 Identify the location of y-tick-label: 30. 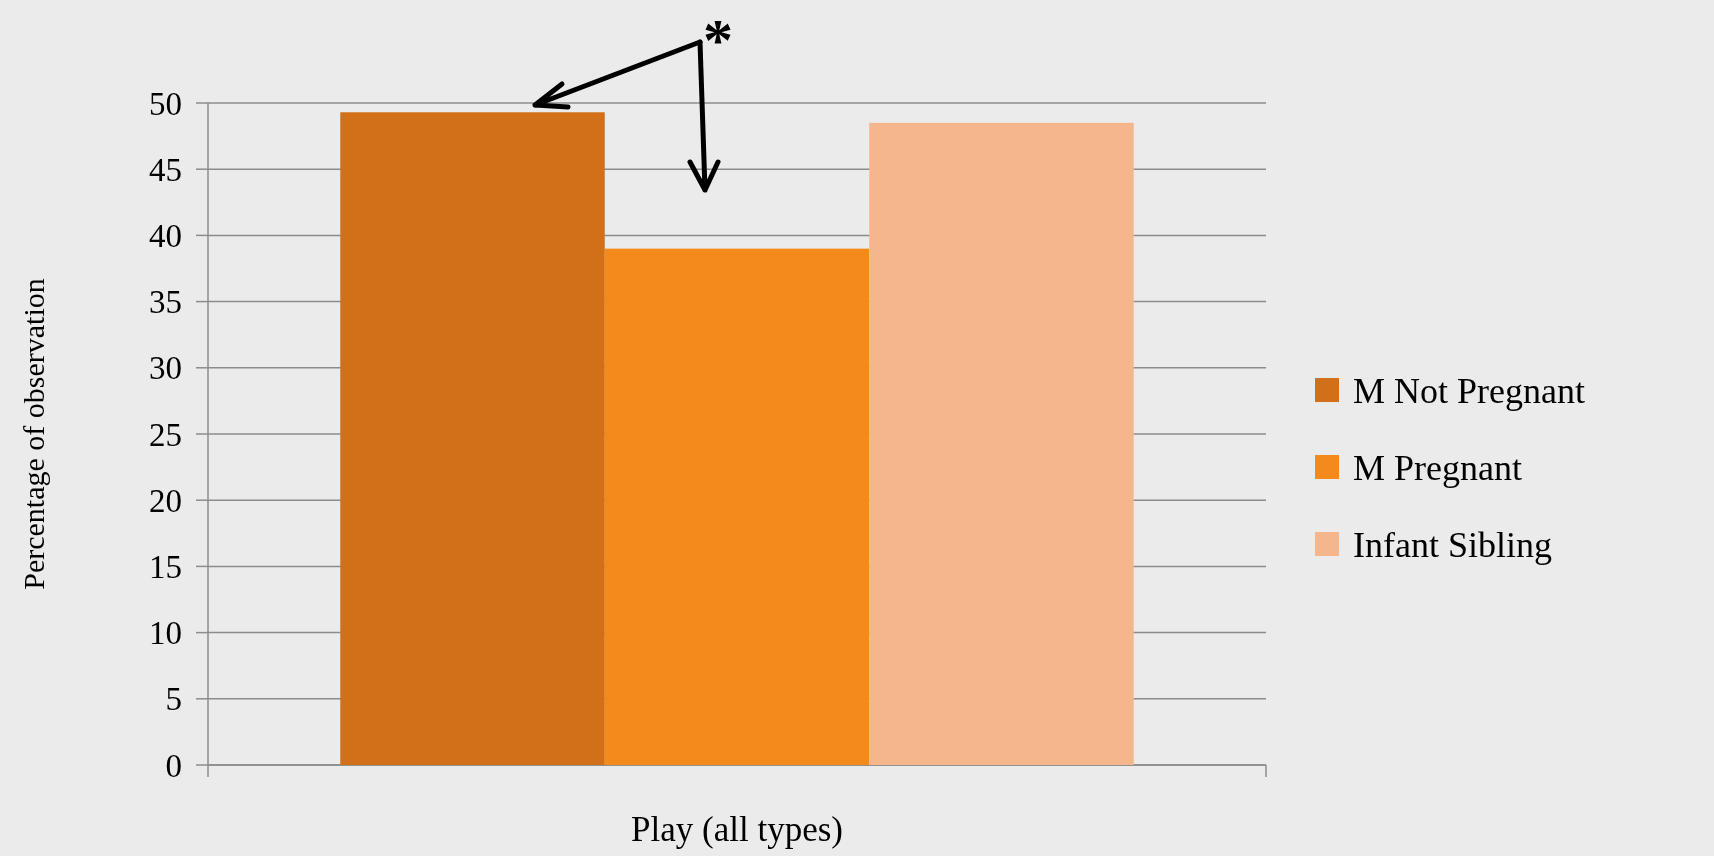
(165, 368).